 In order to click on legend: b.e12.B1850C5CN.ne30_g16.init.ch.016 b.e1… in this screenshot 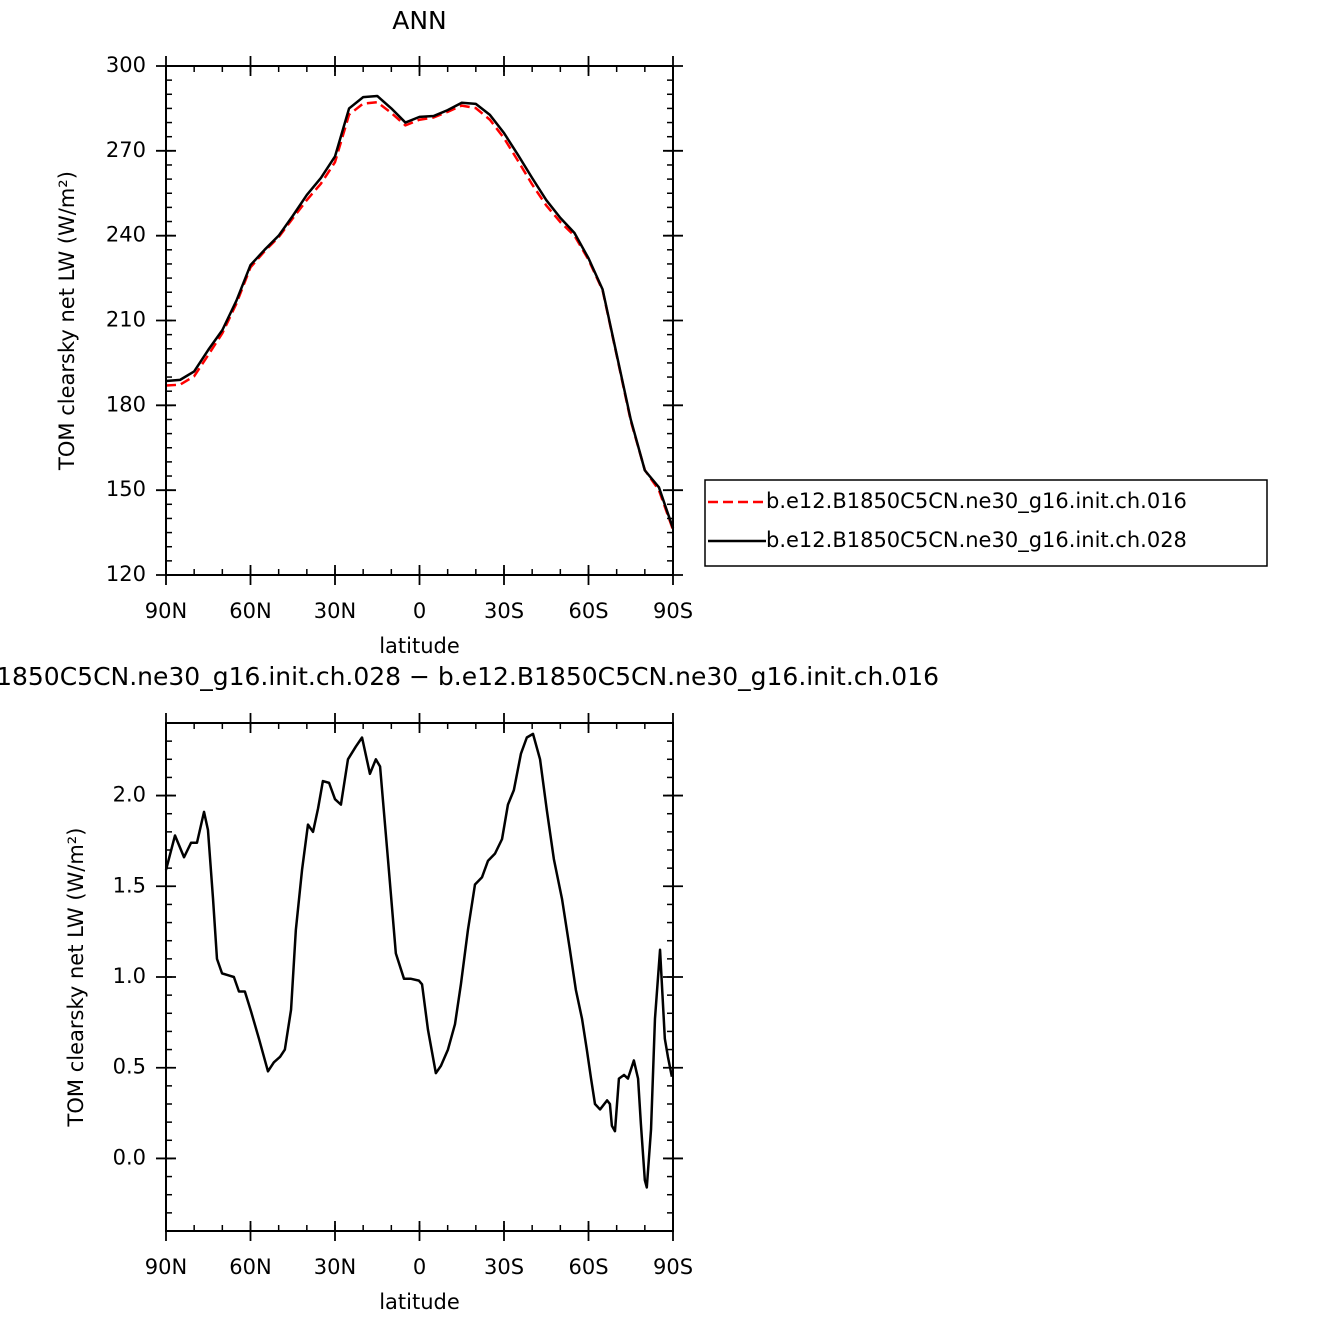, I will do `click(986, 523)`.